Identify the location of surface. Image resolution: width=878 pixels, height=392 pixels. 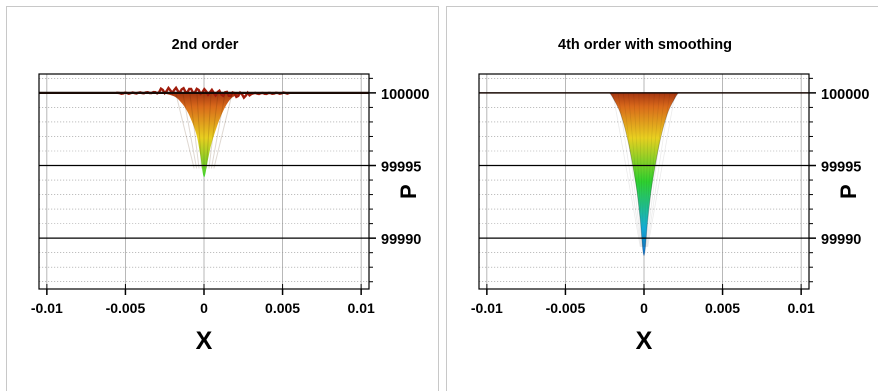
(204, 131).